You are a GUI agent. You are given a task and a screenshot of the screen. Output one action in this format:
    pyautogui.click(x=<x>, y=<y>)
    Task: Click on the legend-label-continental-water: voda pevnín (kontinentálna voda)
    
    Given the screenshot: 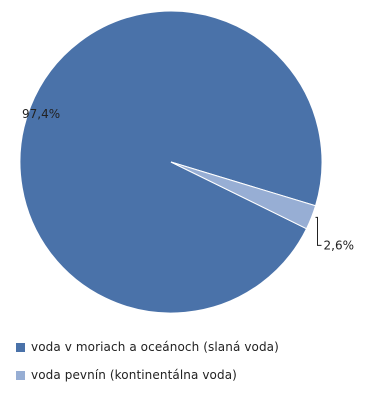 What is the action you would take?
    pyautogui.click(x=134, y=375)
    